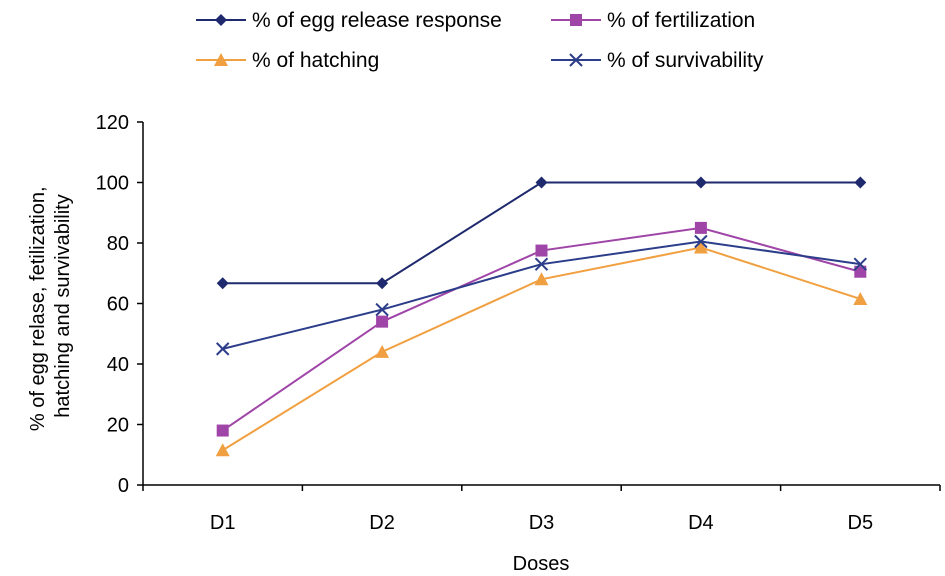 The width and height of the screenshot is (945, 576). Describe the element at coordinates (541, 564) in the screenshot. I see `x-axis-title: Doses` at that location.